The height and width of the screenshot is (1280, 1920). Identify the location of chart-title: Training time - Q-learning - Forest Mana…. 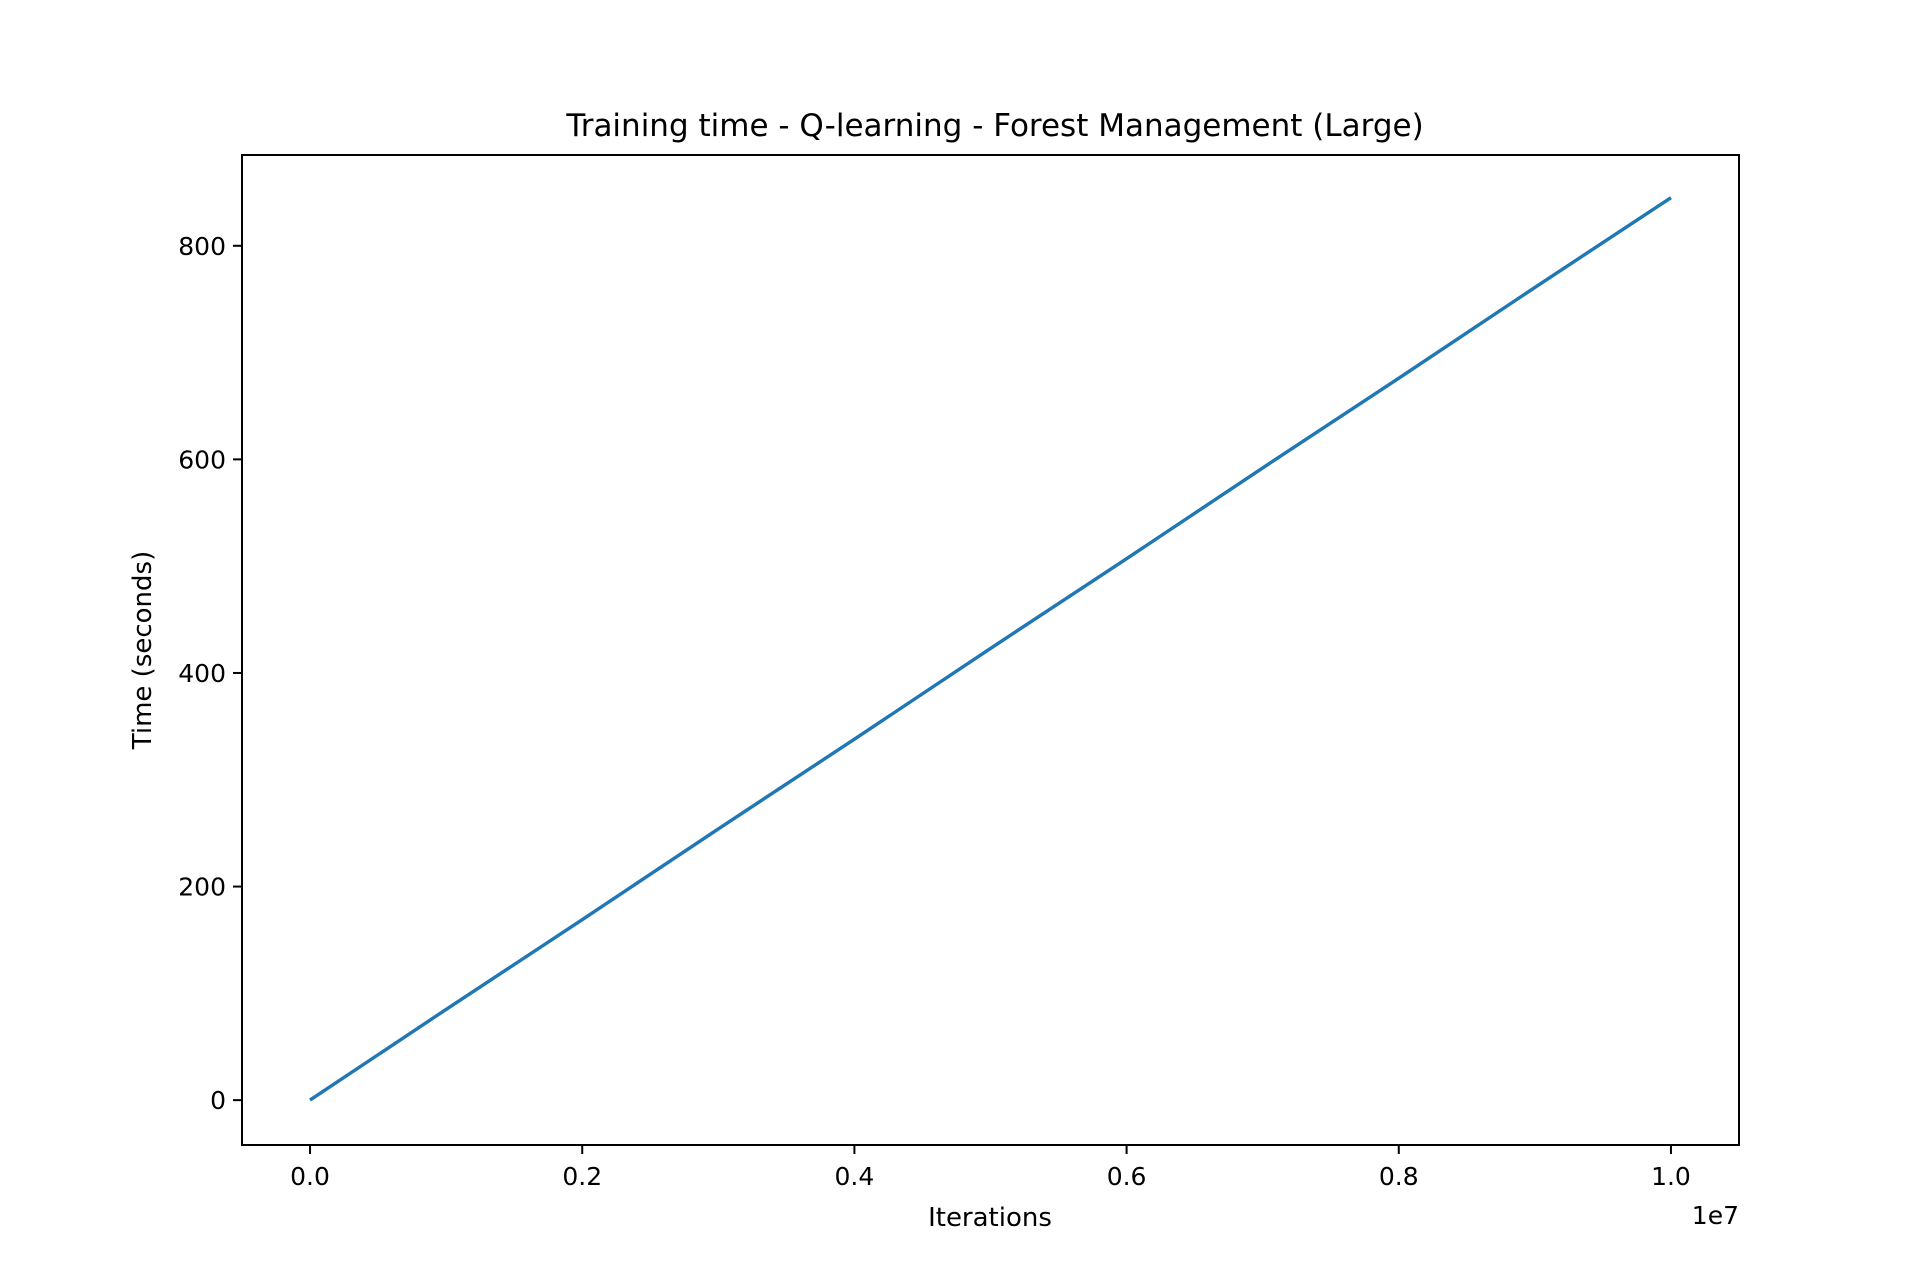
(994, 126).